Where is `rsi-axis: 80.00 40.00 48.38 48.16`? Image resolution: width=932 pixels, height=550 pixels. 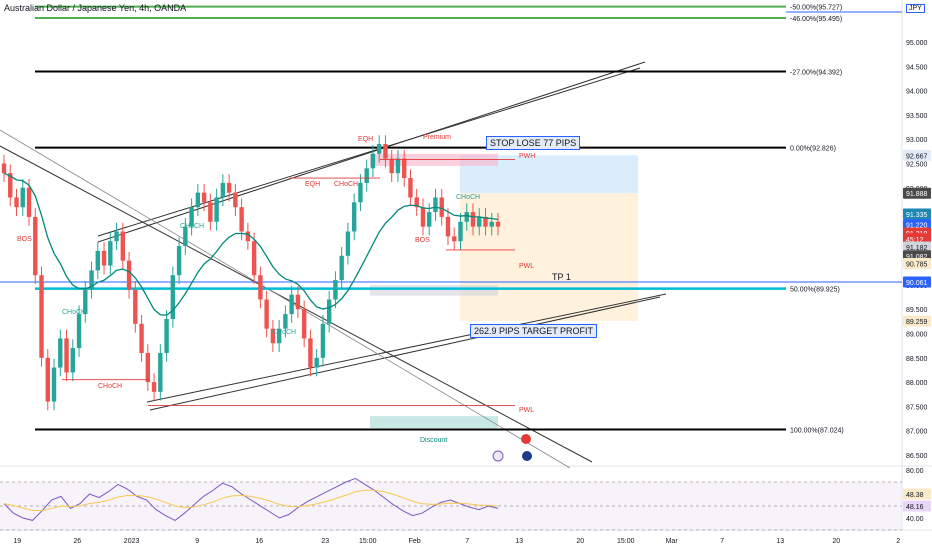
rsi-axis: 80.00 40.00 48.38 48.16 is located at coordinates (917, 495).